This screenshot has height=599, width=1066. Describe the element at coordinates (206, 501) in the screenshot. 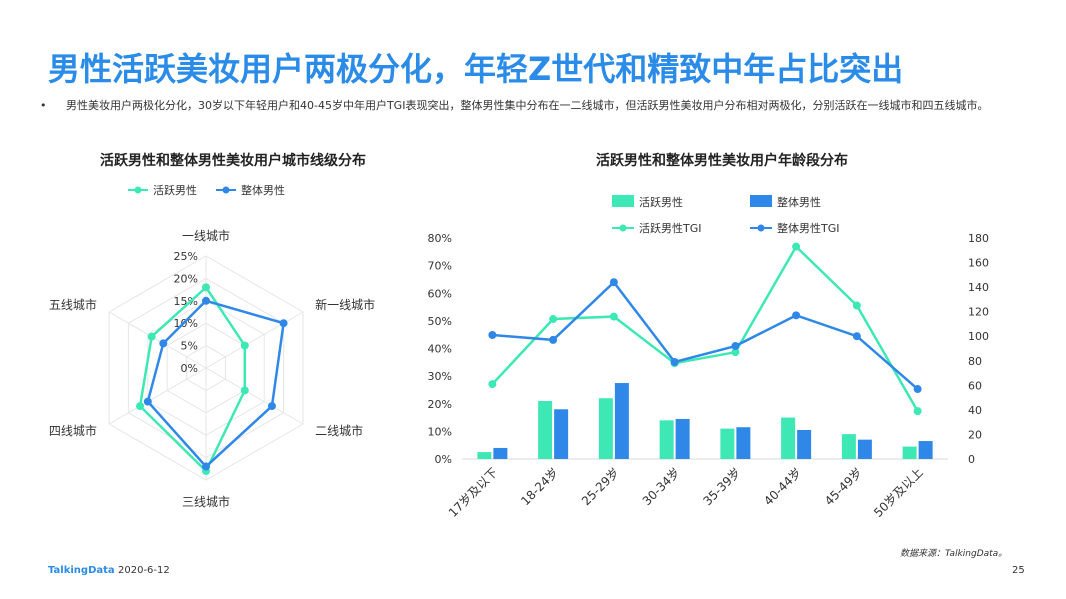

I see `radar-category-label: 三线城市` at that location.